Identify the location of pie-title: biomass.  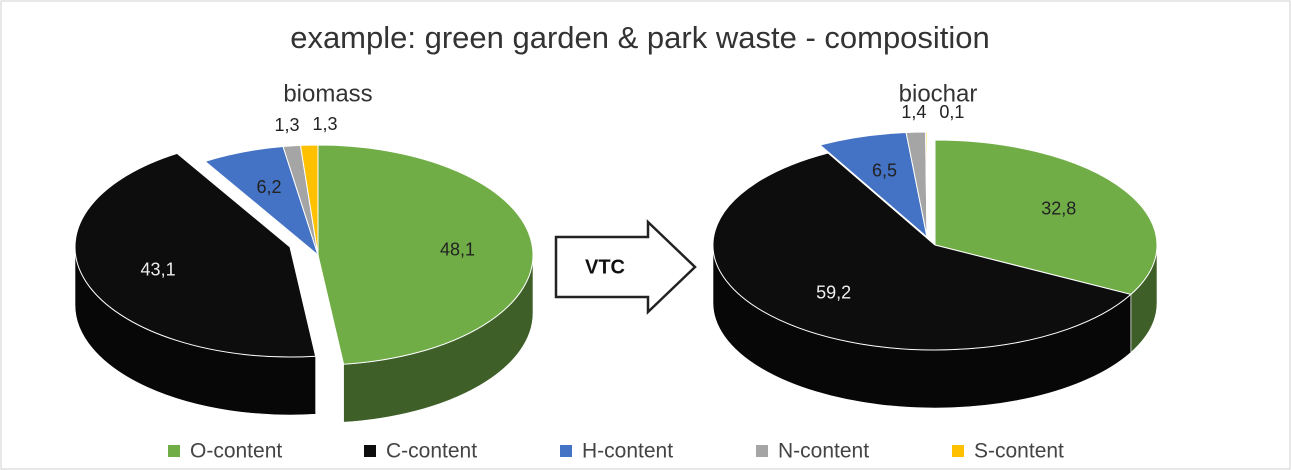
(327, 93).